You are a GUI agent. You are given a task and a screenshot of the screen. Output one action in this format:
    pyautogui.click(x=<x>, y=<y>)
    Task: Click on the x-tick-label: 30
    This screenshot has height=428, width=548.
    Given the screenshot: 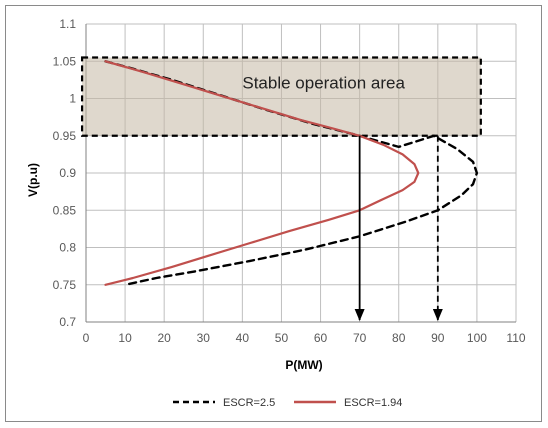 What is the action you would take?
    pyautogui.click(x=204, y=338)
    